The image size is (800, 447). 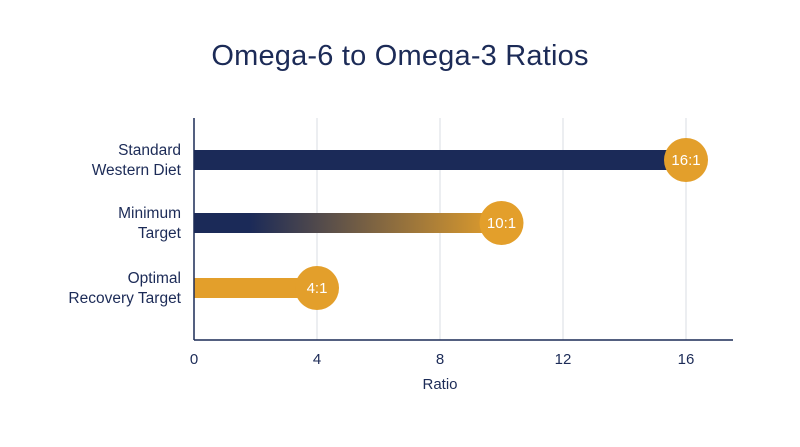 What do you see at coordinates (317, 359) in the screenshot?
I see `x-tick-label: 4` at bounding box center [317, 359].